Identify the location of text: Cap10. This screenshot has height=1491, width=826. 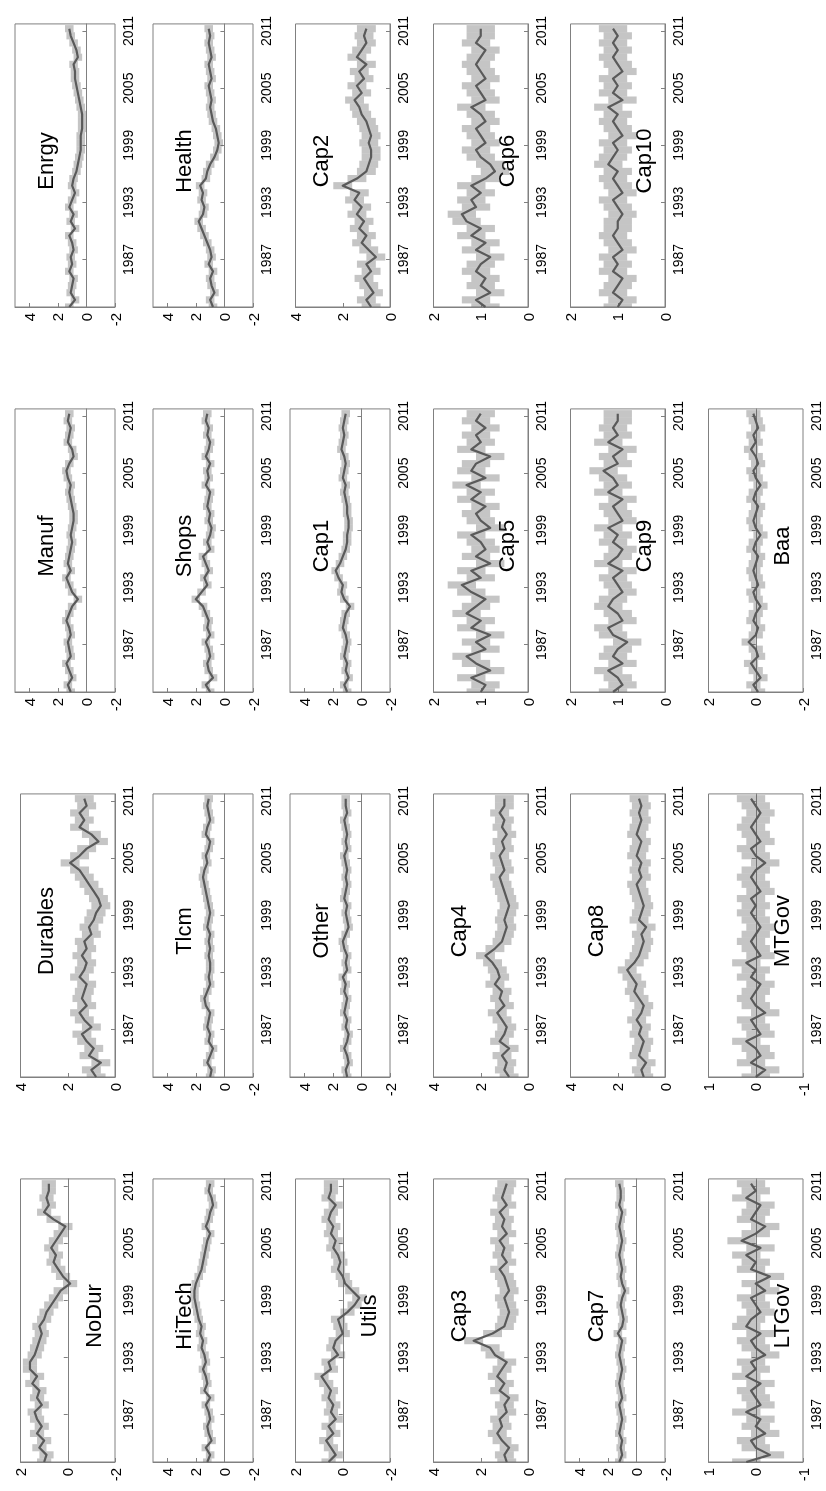
(643, 161).